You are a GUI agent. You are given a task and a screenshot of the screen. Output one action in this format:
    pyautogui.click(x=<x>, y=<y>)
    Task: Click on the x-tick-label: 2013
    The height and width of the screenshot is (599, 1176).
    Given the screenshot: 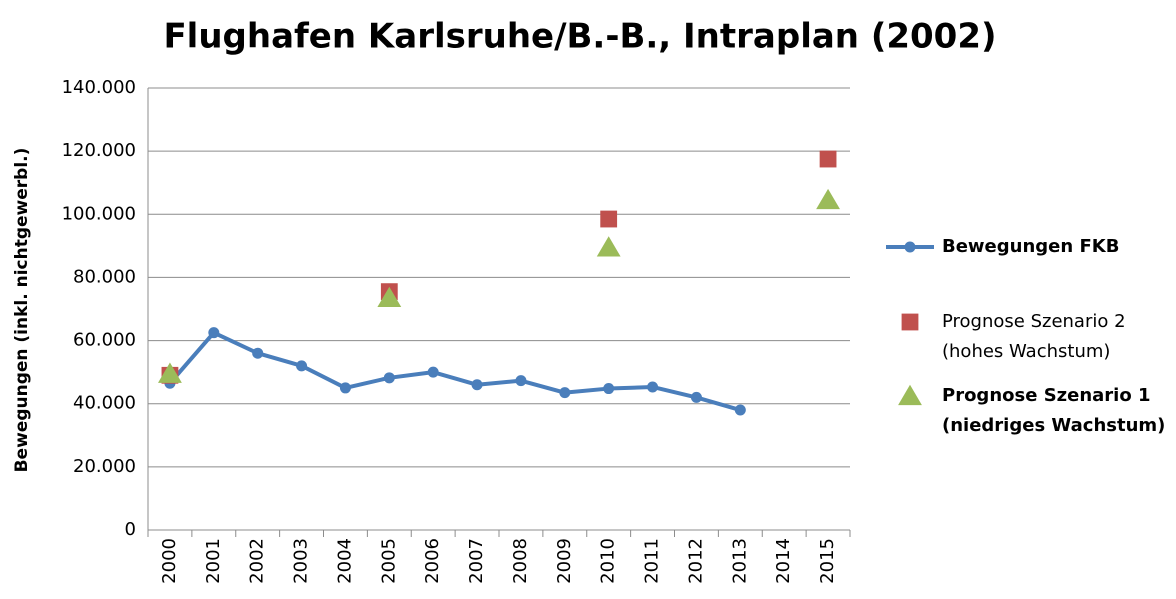 What is the action you would take?
    pyautogui.click(x=739, y=561)
    